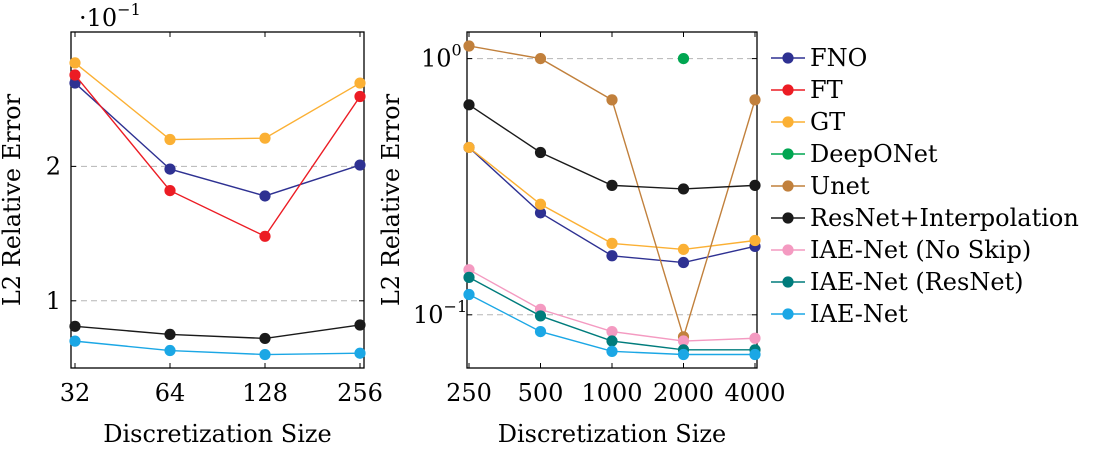  I want to click on legend-label: FT, so click(826, 90).